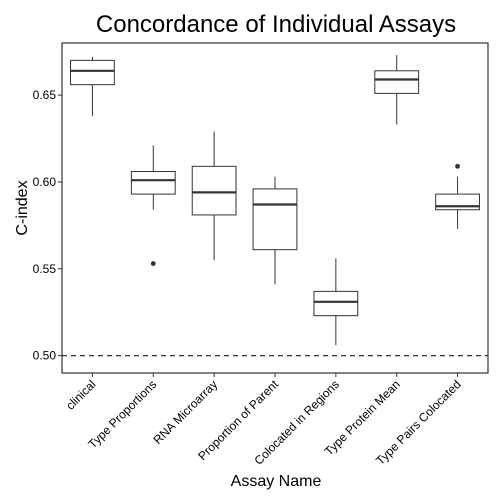 The height and width of the screenshot is (504, 504). Describe the element at coordinates (45, 182) in the screenshot. I see `y-tick-label: 0.60` at that location.